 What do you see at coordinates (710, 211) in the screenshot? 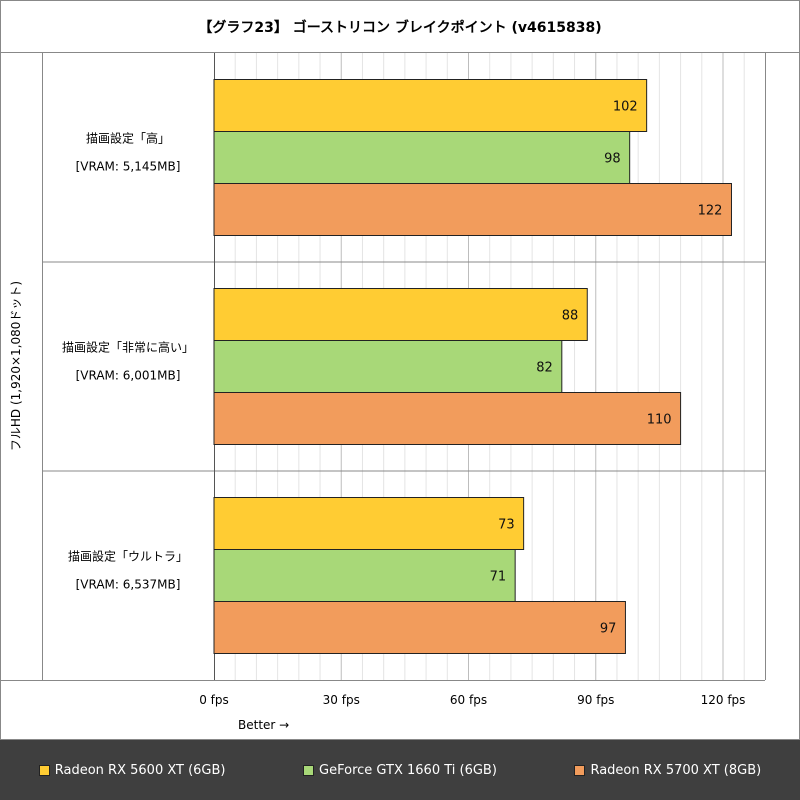
I see `bar-value-label: 122` at bounding box center [710, 211].